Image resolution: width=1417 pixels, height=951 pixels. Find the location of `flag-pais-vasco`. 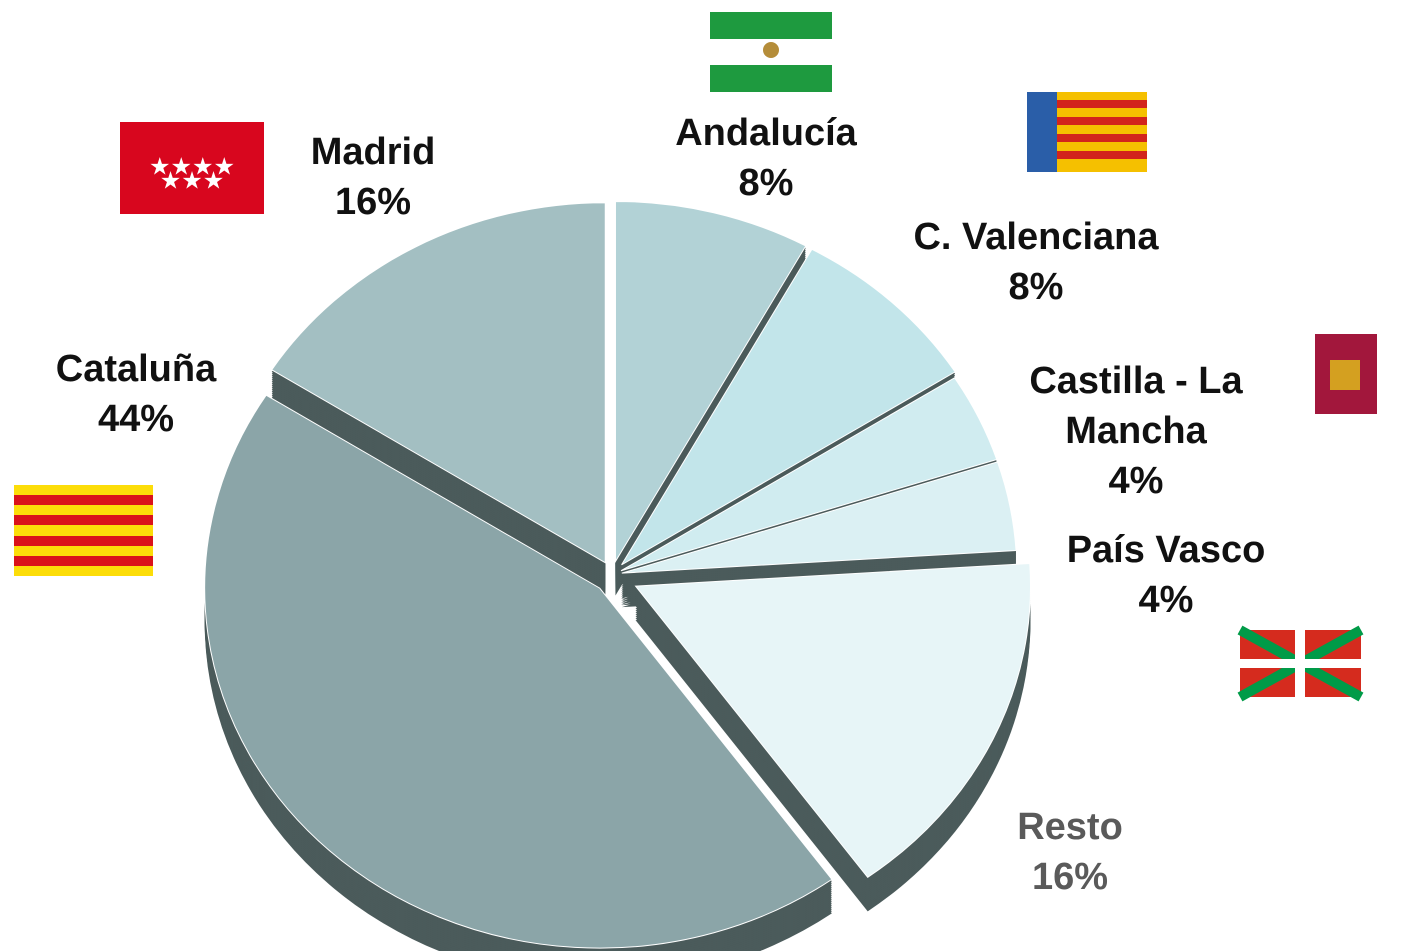

flag-pais-vasco is located at coordinates (1300, 663).